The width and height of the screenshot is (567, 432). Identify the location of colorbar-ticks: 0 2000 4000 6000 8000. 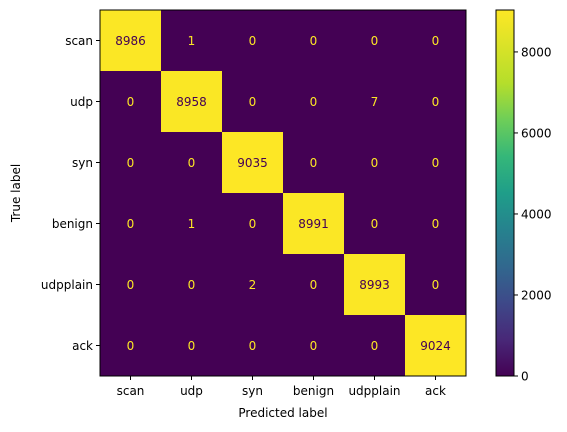
(533, 214).